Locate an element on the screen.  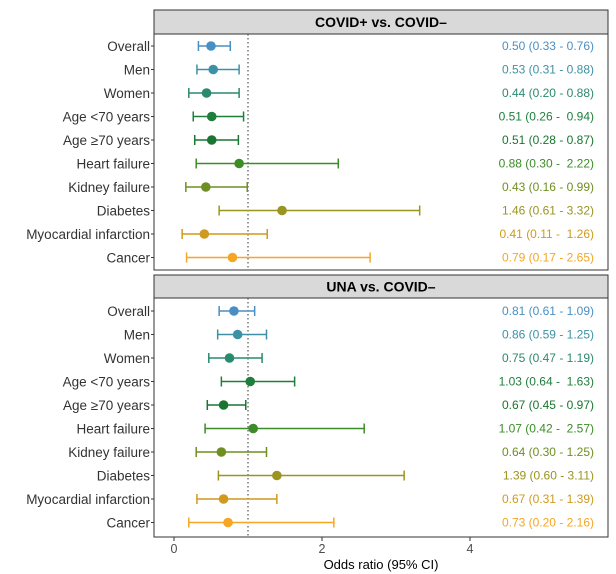
panel-title: COVID+ vs. COVID– is located at coordinates (381, 22).